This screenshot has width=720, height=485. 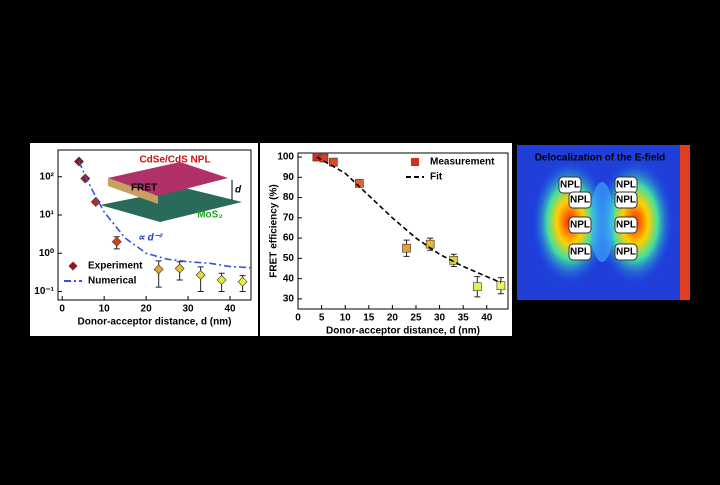 I want to click on x-tick-label: 35, so click(x=464, y=318).